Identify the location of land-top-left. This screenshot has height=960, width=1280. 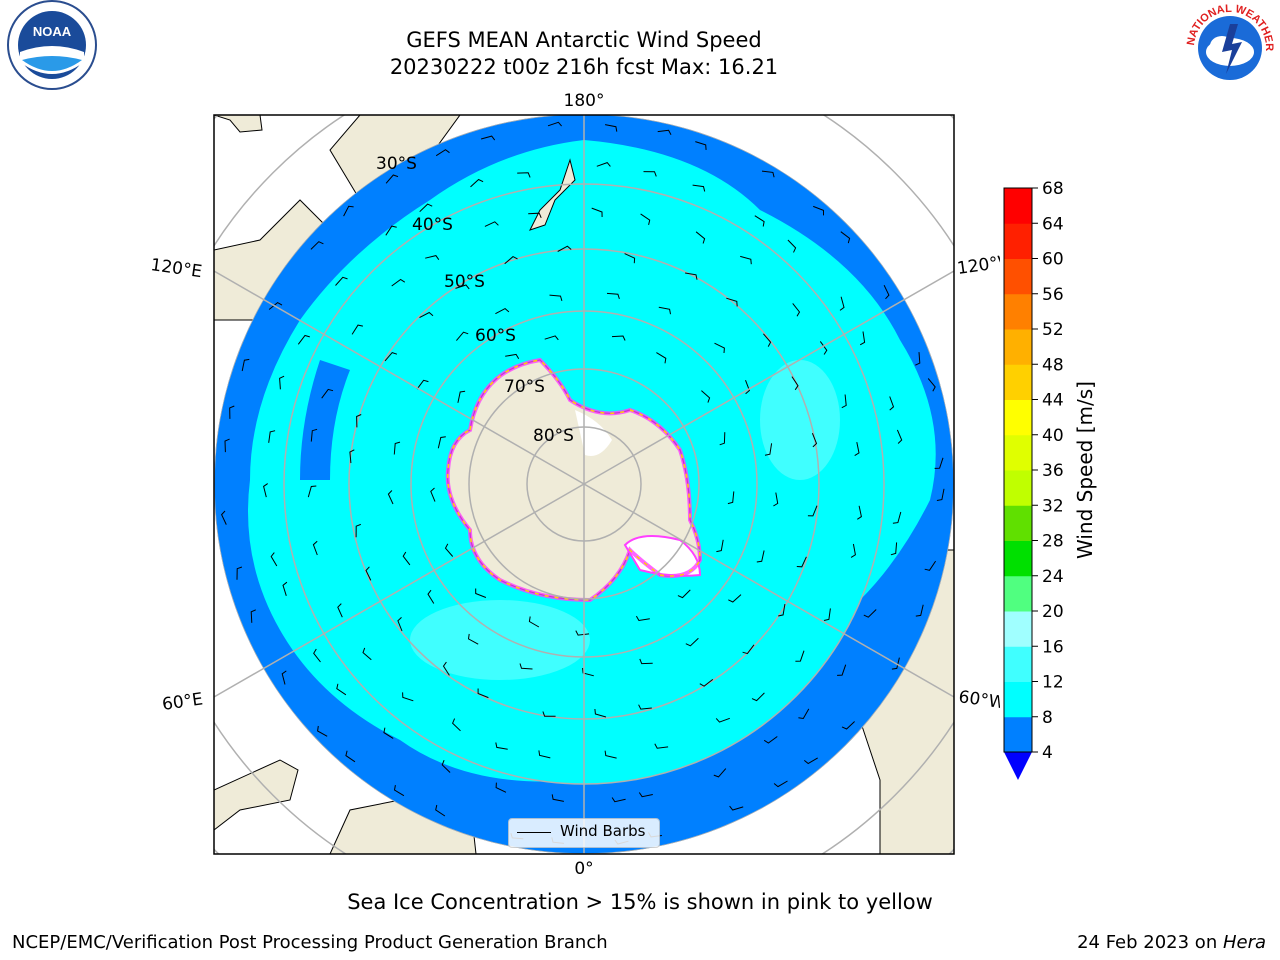
(238, 124).